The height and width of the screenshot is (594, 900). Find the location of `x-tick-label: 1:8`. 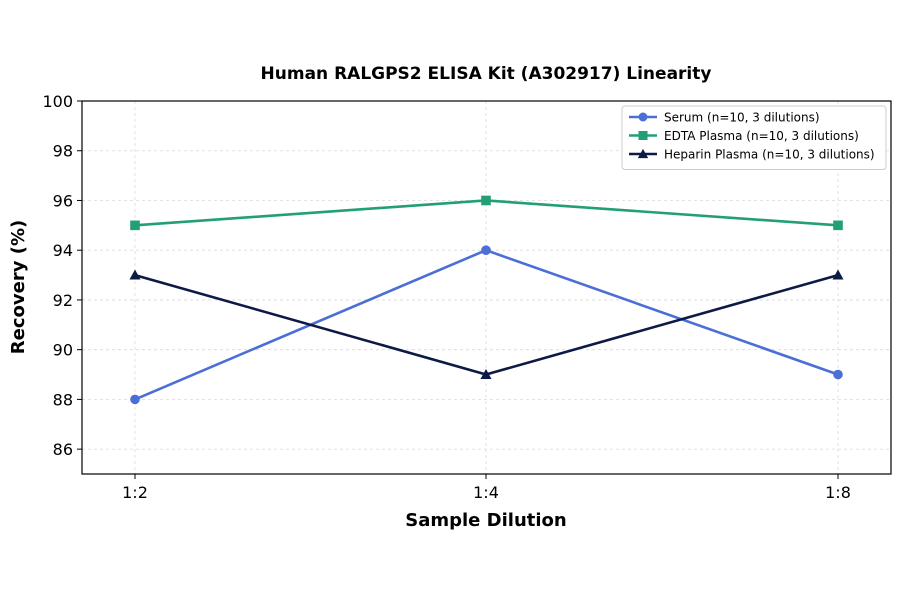

x-tick-label: 1:8 is located at coordinates (838, 492).